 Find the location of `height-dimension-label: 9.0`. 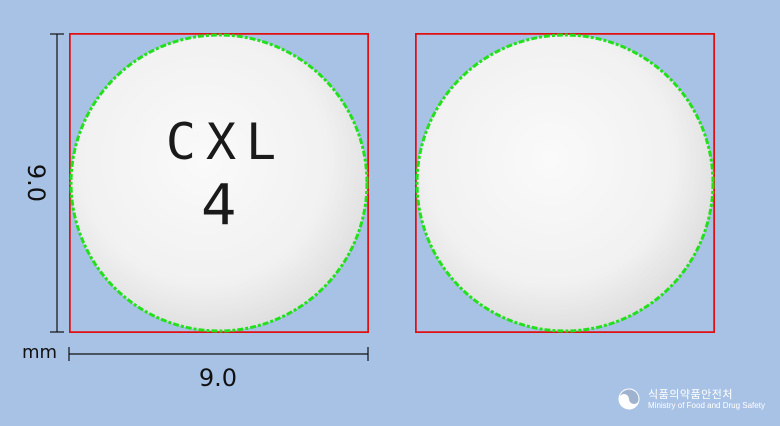

height-dimension-label: 9.0 is located at coordinates (36, 183).